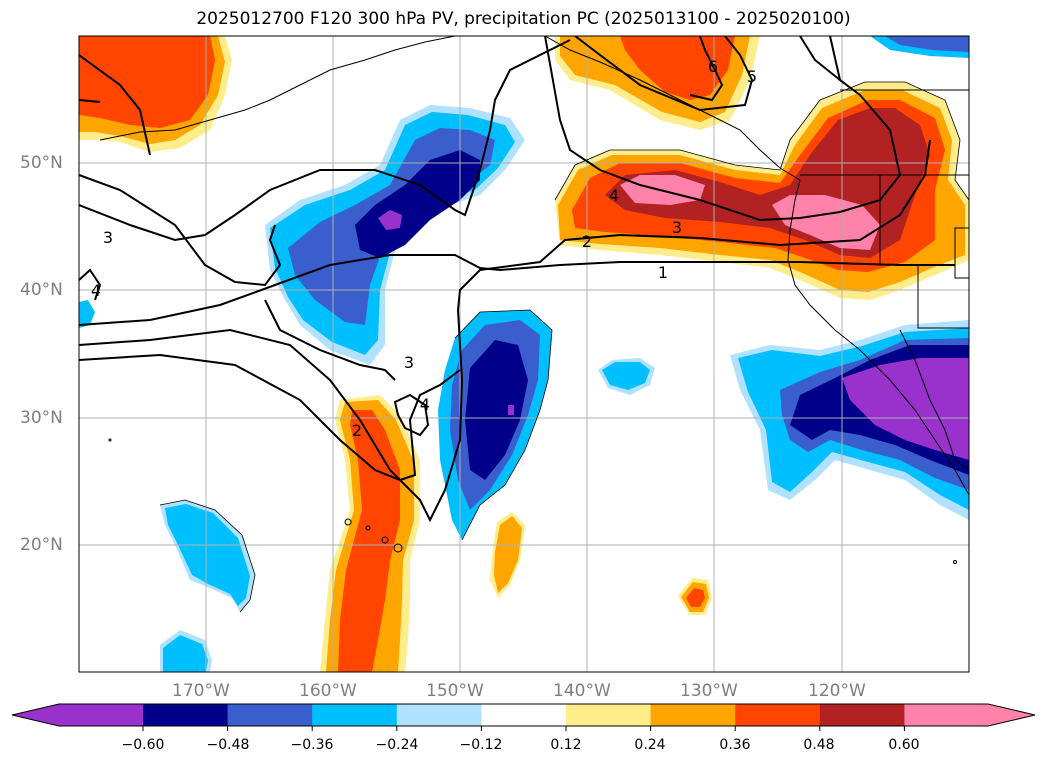  Describe the element at coordinates (837, 691) in the screenshot. I see `lon-tick-label: 120°W` at that location.